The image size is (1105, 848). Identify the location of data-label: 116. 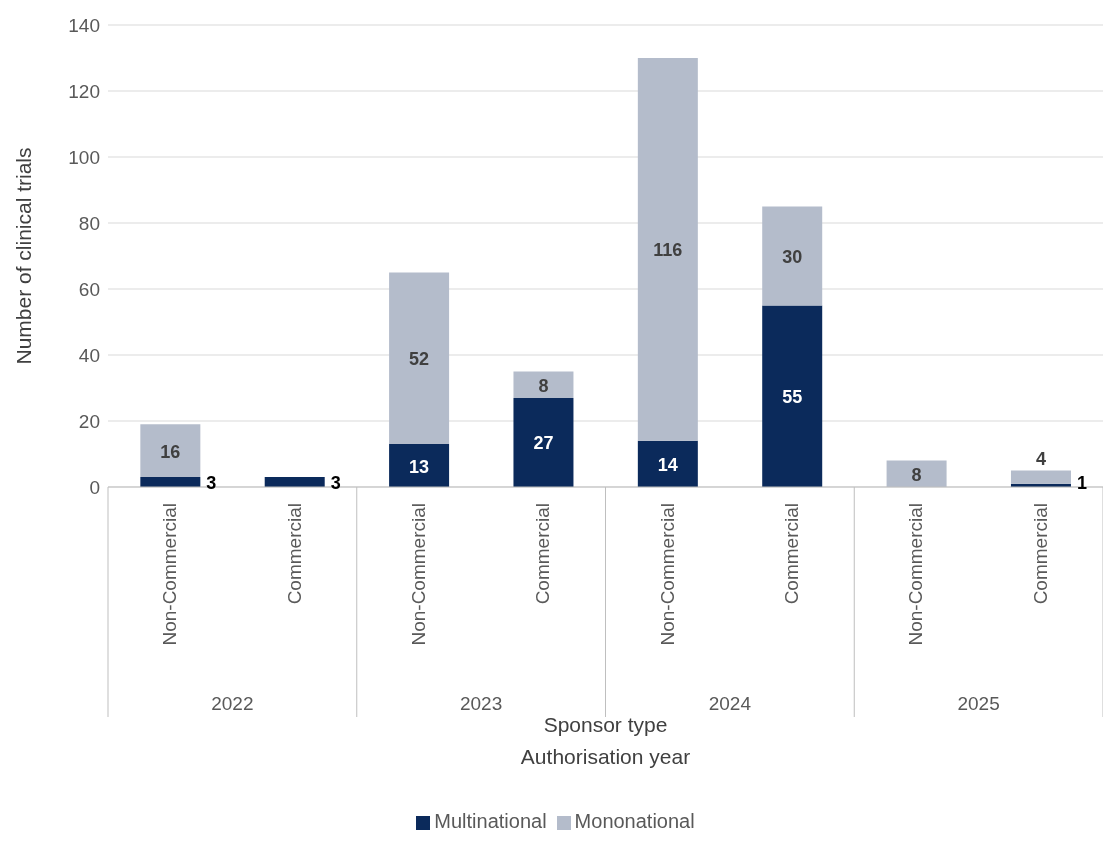
(668, 250).